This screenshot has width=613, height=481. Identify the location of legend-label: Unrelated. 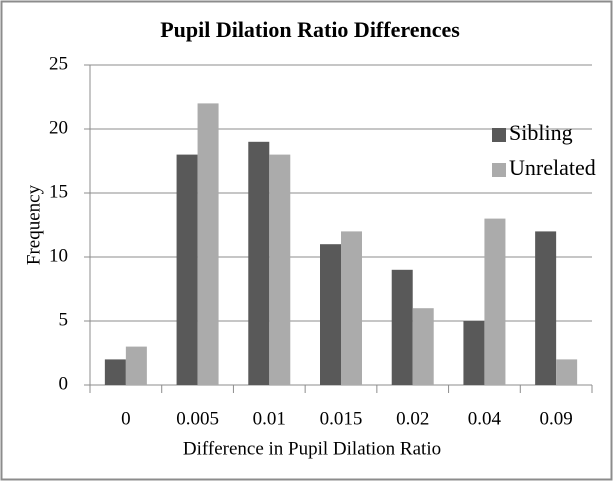
(552, 167).